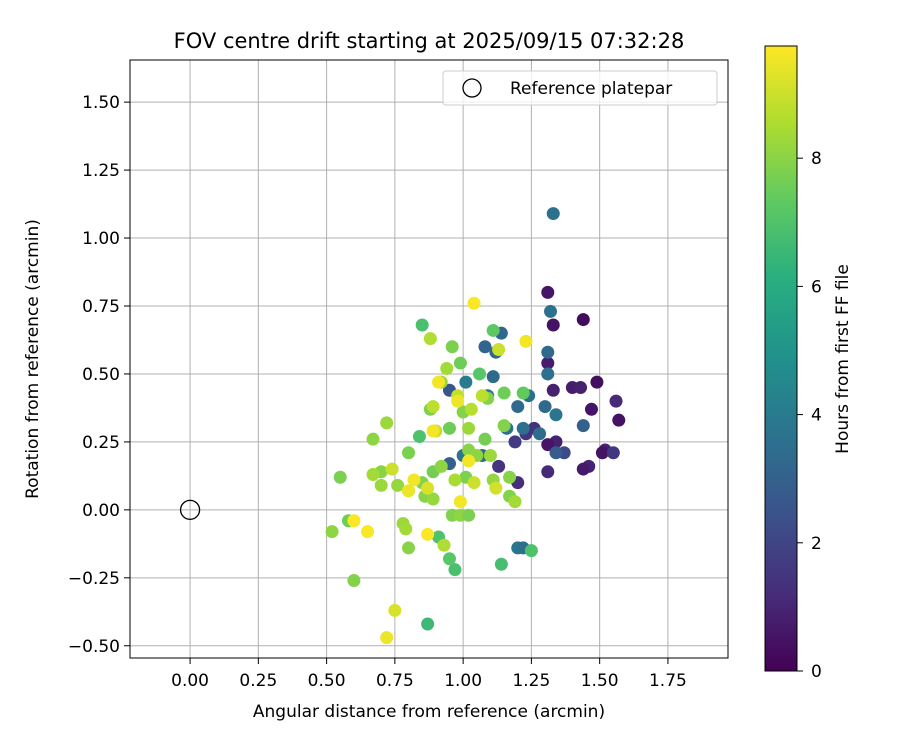 Image resolution: width=900 pixels, height=750 pixels. What do you see at coordinates (101, 103) in the screenshot?
I see `y-tick-label: 1.50` at bounding box center [101, 103].